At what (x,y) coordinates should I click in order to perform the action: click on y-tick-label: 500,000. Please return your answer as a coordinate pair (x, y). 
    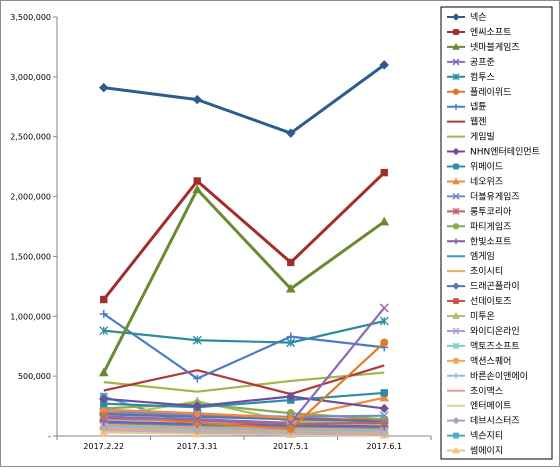
    Looking at the image, I should click on (34, 376).